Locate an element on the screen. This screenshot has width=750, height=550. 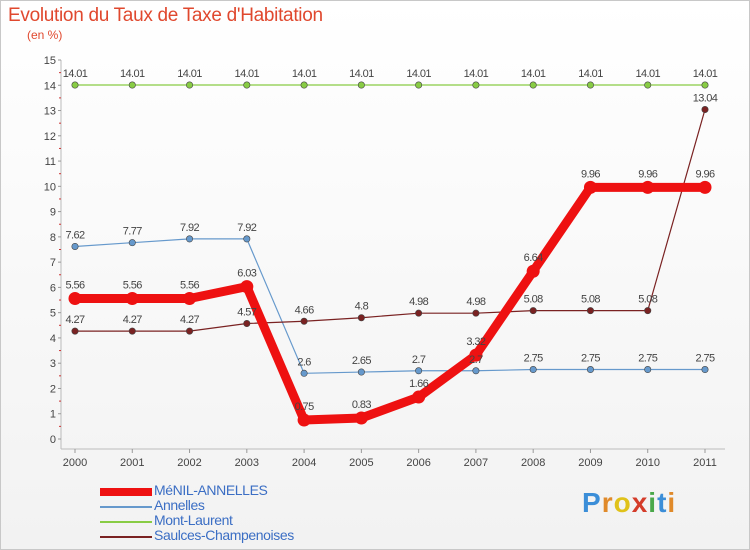
y-tick-label: 1 is located at coordinates (53, 415).